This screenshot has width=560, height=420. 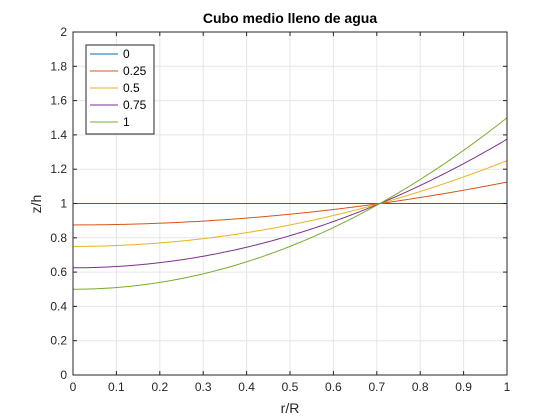 I want to click on x-tick-label: 0.3, so click(x=203, y=387).